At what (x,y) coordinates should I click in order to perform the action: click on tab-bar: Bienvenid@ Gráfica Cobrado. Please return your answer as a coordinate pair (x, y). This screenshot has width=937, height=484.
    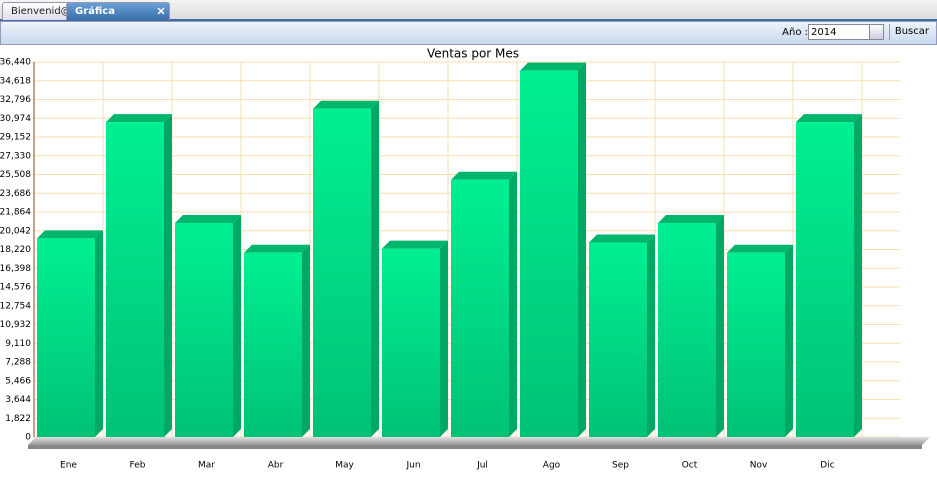
    Looking at the image, I should click on (468, 17).